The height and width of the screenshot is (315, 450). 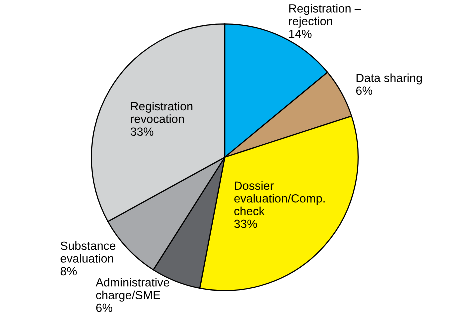 What do you see at coordinates (300, 34) in the screenshot?
I see `data-label: 14%` at bounding box center [300, 34].